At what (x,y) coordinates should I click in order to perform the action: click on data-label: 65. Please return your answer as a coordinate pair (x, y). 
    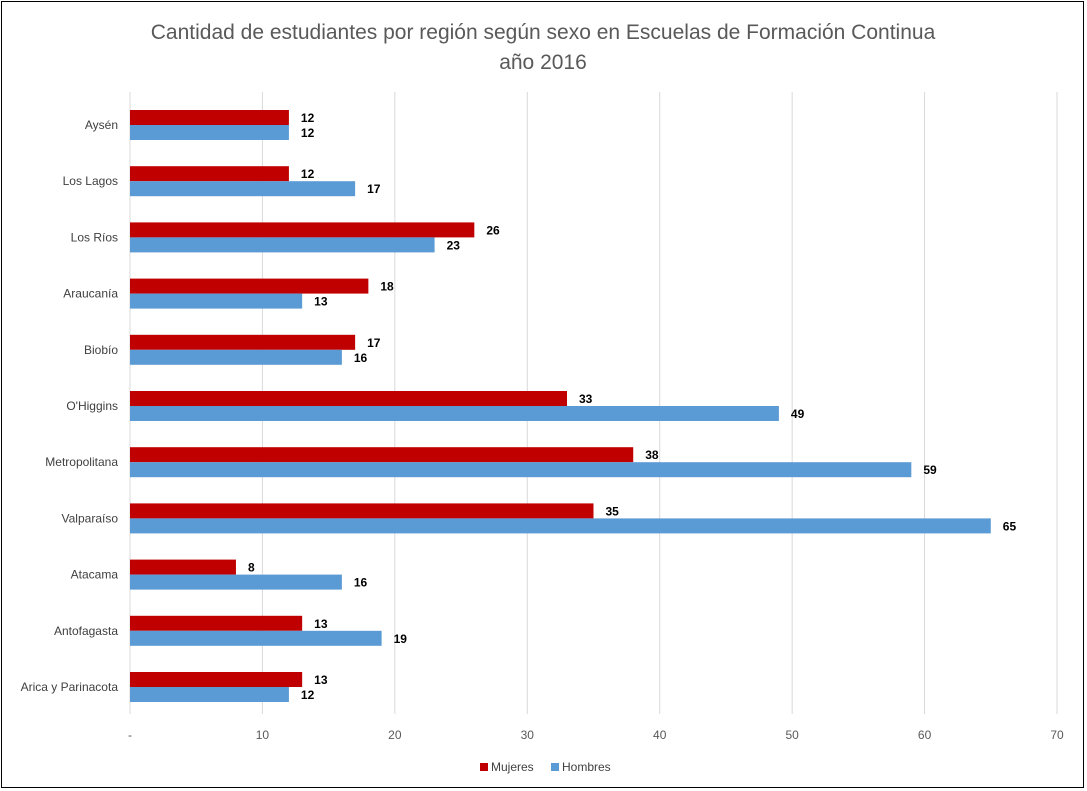
    Looking at the image, I should click on (1010, 526).